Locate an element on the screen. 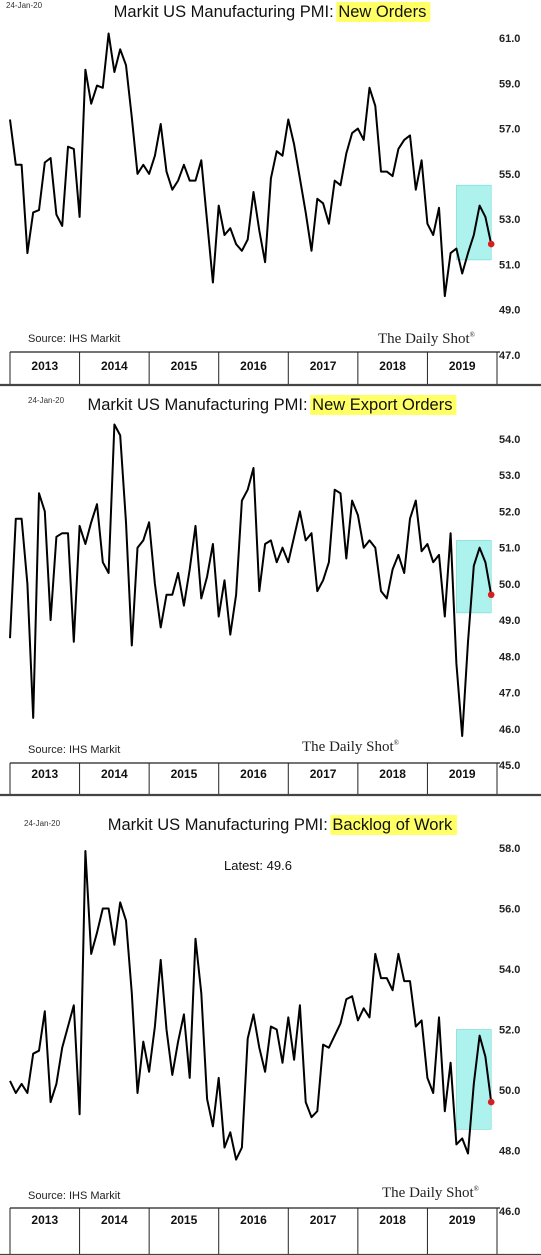  chart-title-highlight: New Export Orders is located at coordinates (382, 405).